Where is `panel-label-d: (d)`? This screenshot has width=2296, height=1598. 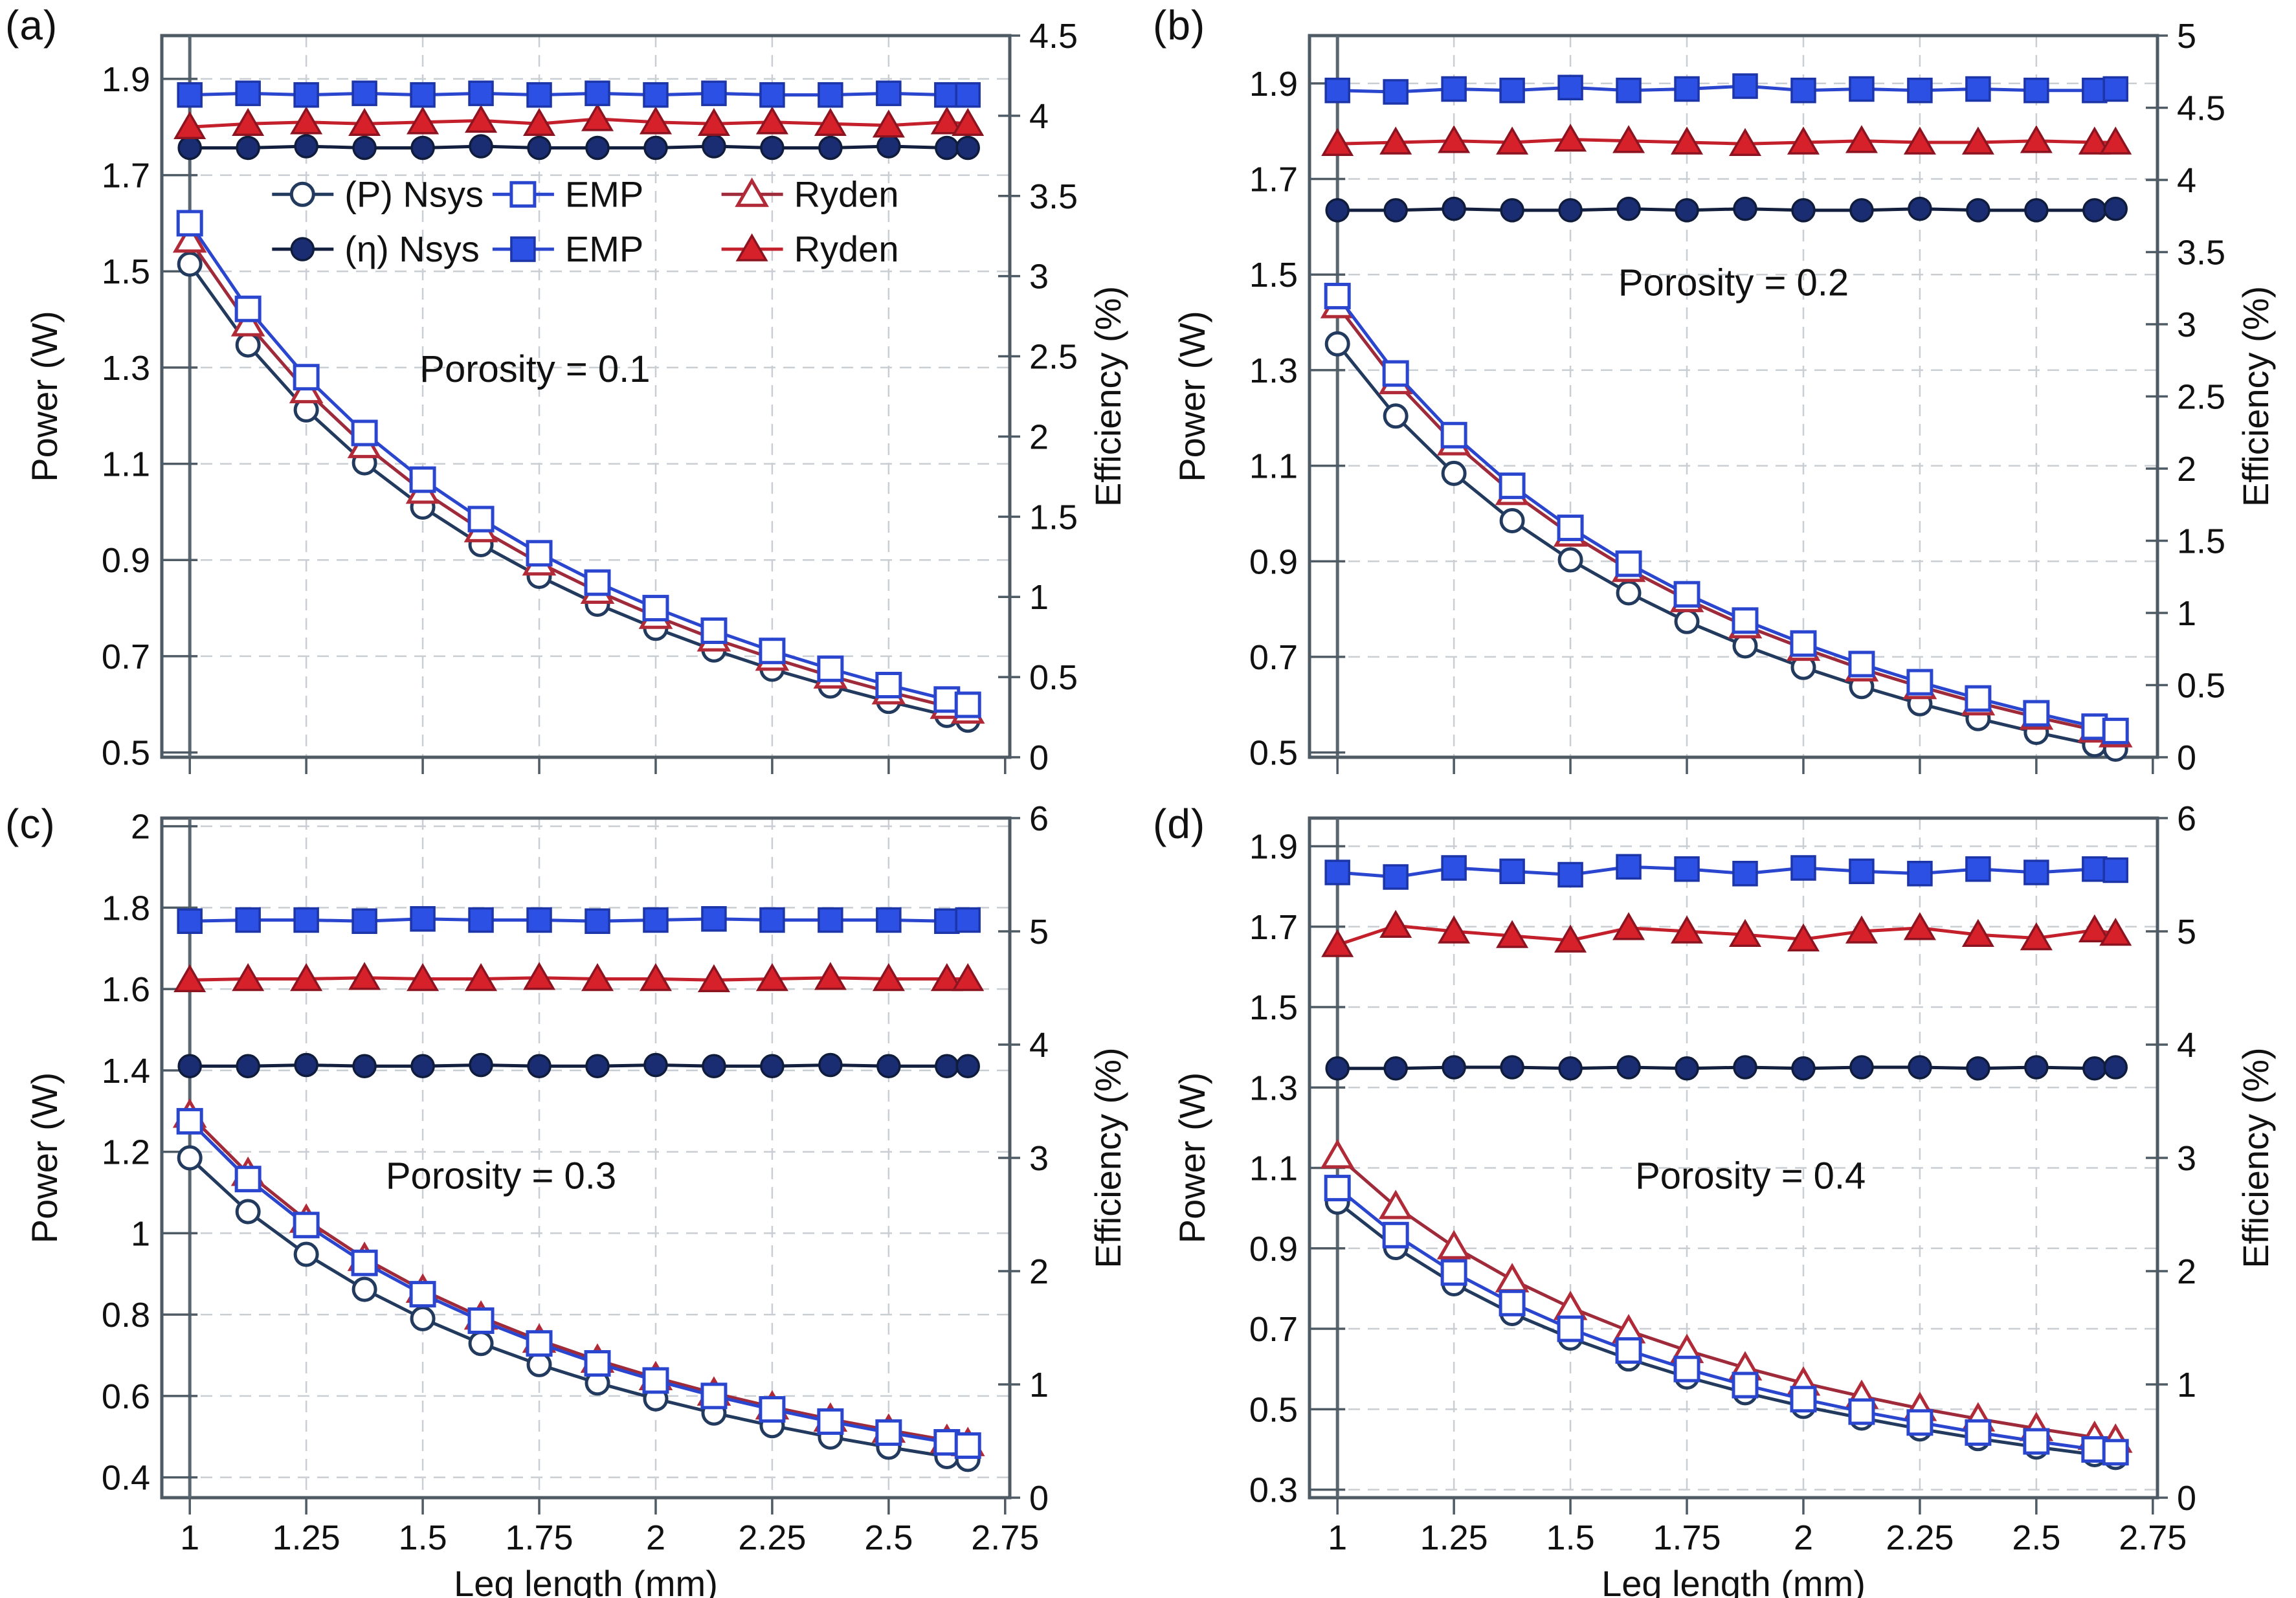
panel-label-d: (d) is located at coordinates (1179, 824).